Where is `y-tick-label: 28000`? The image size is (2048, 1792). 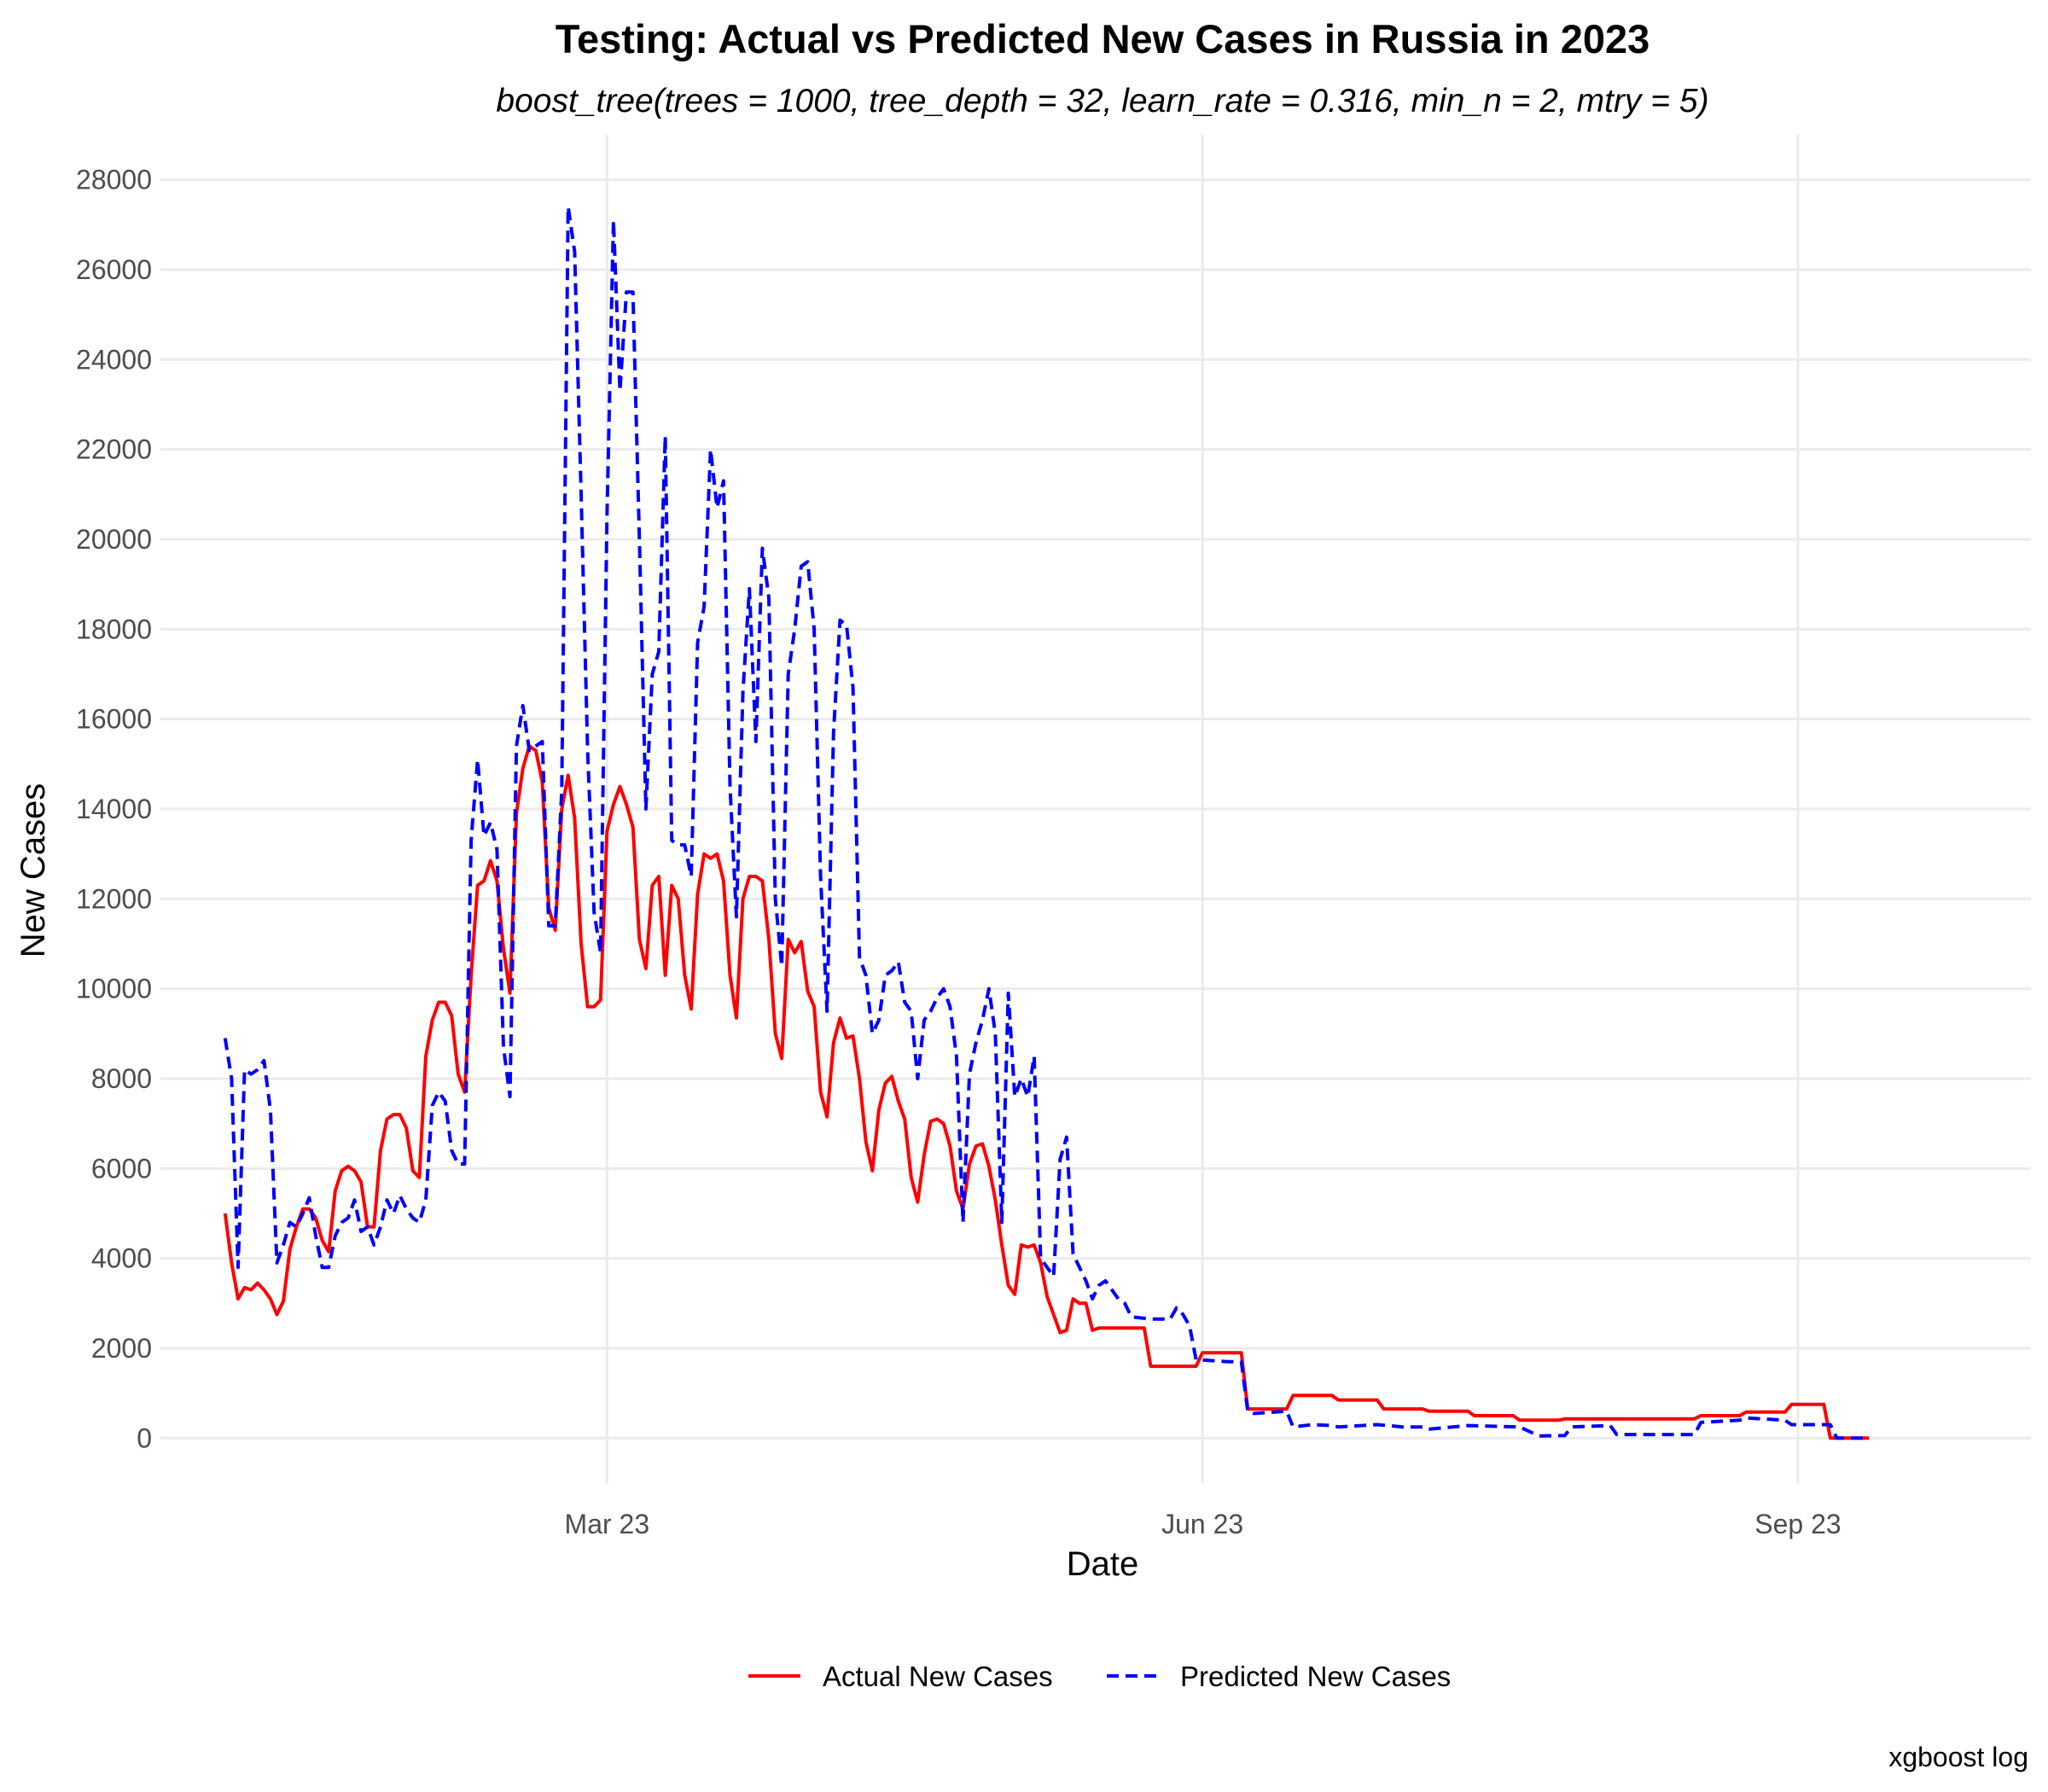
y-tick-label: 28000 is located at coordinates (114, 180).